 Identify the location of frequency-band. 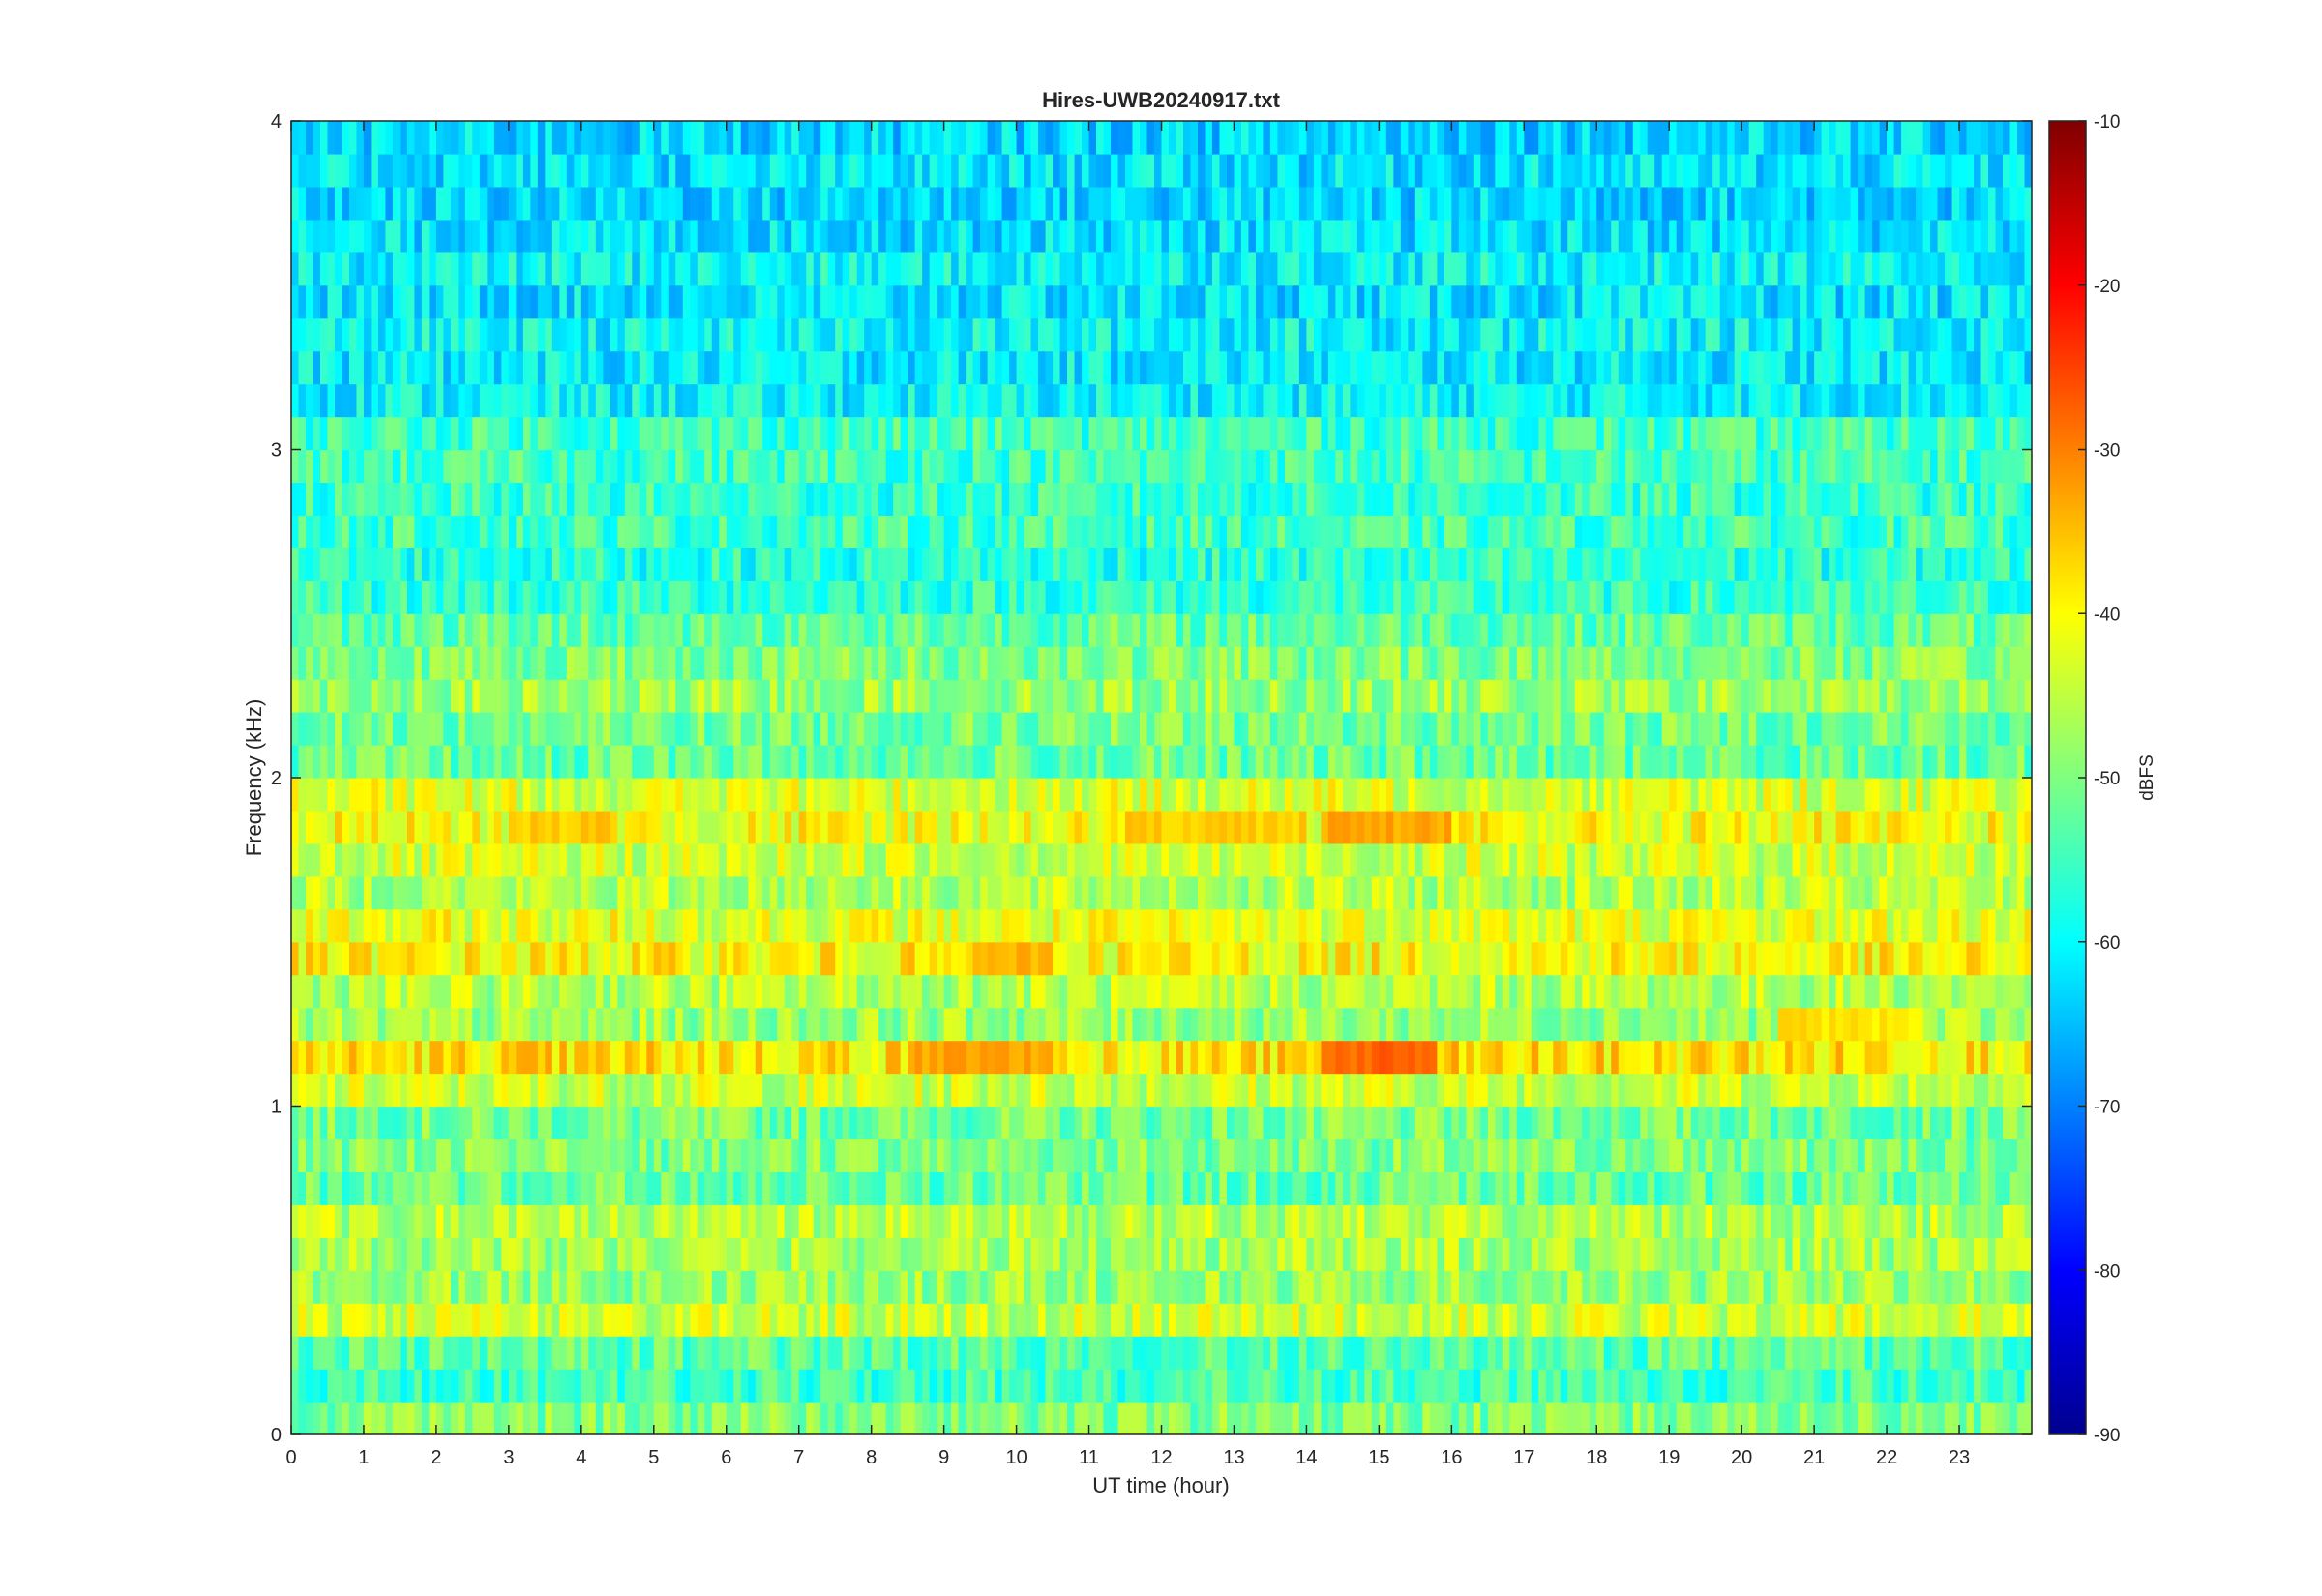
(1161, 991).